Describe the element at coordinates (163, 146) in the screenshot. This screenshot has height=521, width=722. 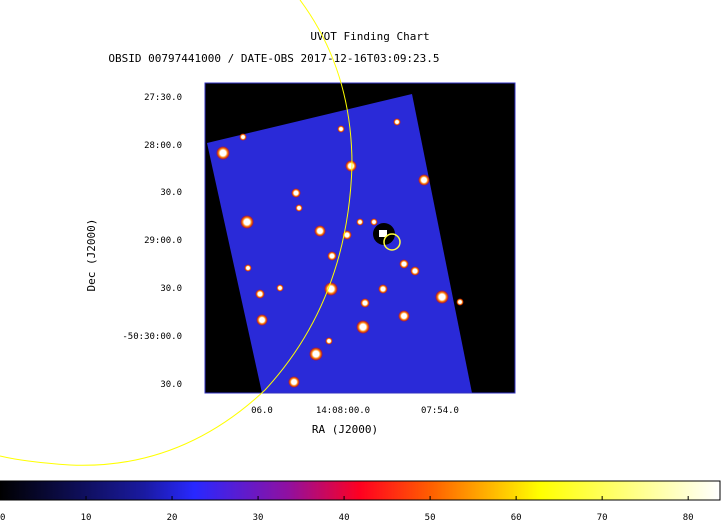
I see `y-tick-label: 28:00.0` at that location.